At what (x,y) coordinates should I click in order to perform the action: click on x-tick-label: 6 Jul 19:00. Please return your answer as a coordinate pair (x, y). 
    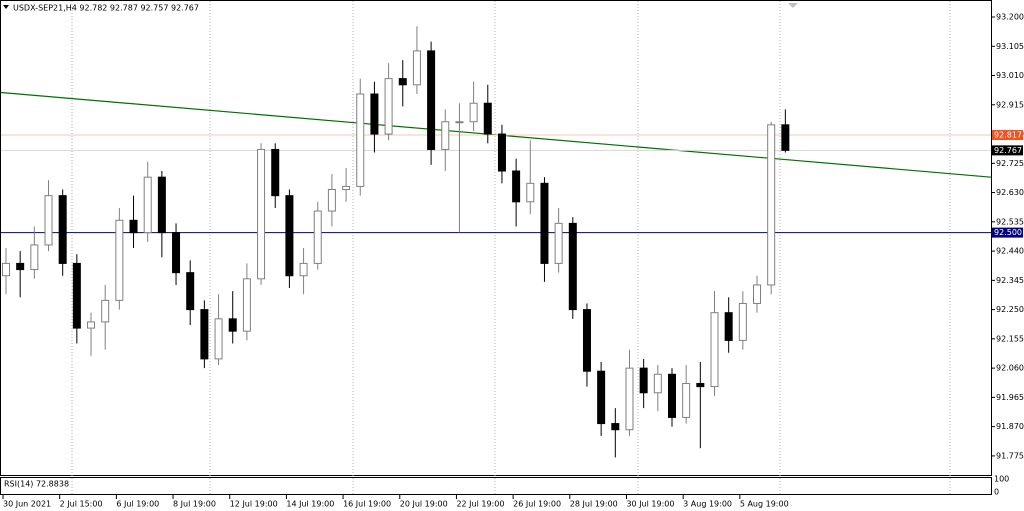
    Looking at the image, I should click on (137, 504).